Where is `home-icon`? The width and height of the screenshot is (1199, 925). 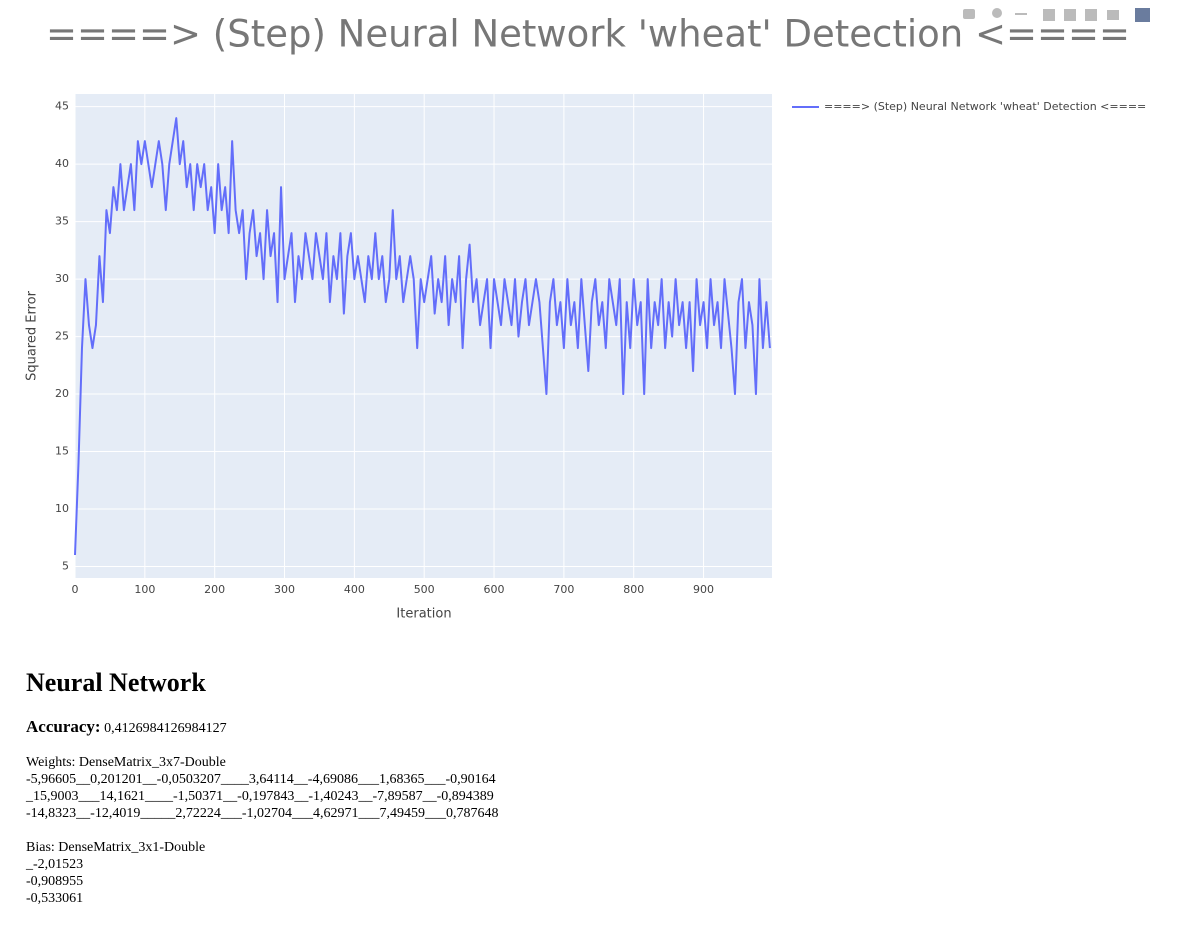 home-icon is located at coordinates (1113, 15).